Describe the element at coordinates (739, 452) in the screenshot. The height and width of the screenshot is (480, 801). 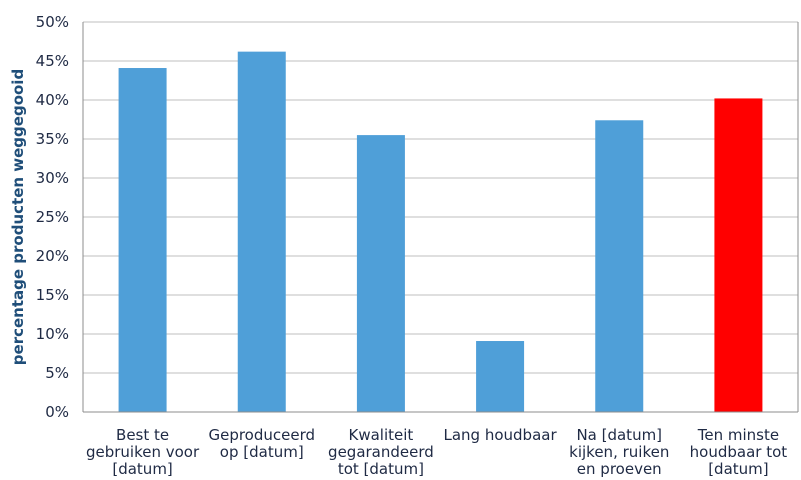
I see `x-tick-label: Ten minste houdbaar tot [datum]` at that location.